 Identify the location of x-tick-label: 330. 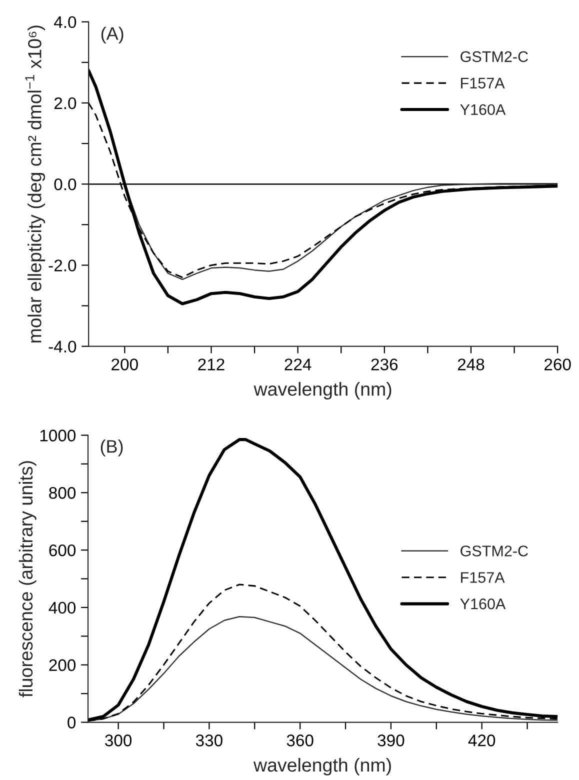
(209, 740).